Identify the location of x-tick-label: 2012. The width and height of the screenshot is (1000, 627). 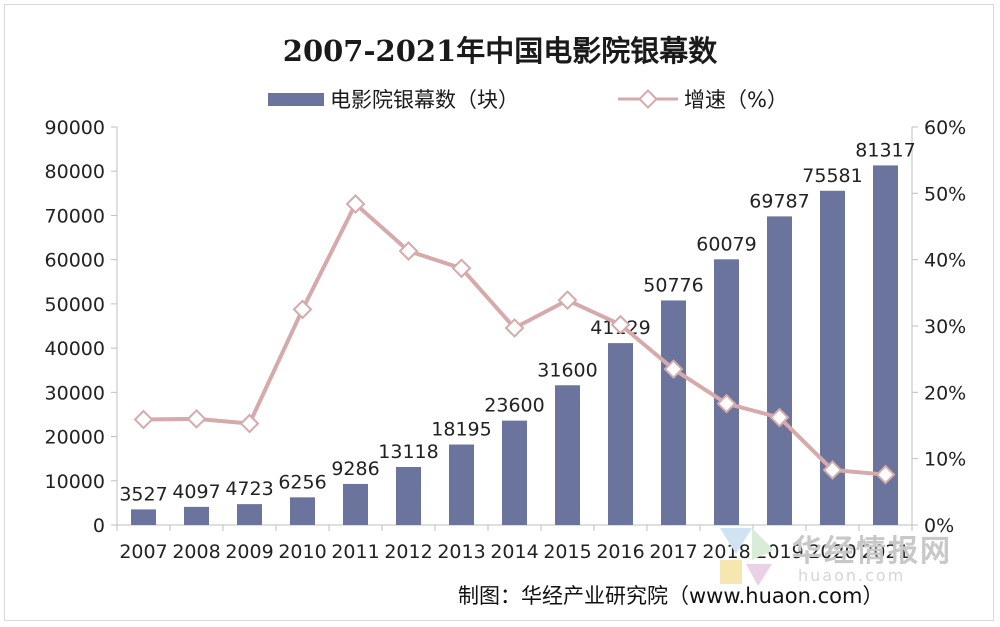
(408, 552).